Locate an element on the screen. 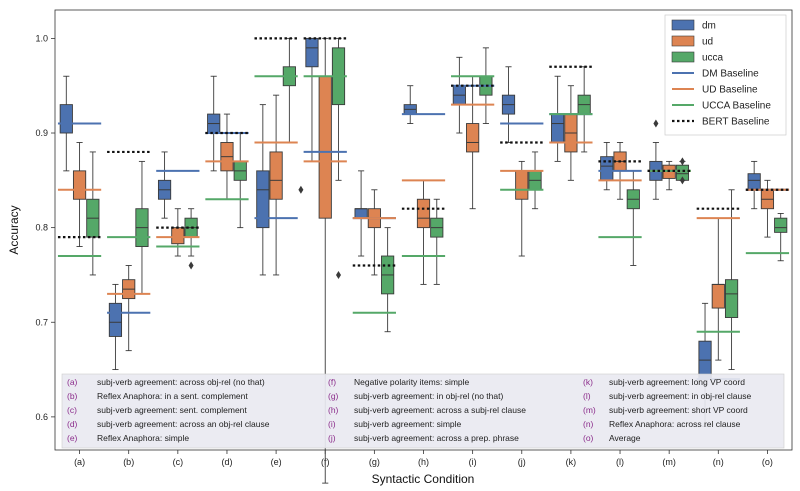 The width and height of the screenshot is (800, 491). condition-letter: (c) is located at coordinates (72, 410).